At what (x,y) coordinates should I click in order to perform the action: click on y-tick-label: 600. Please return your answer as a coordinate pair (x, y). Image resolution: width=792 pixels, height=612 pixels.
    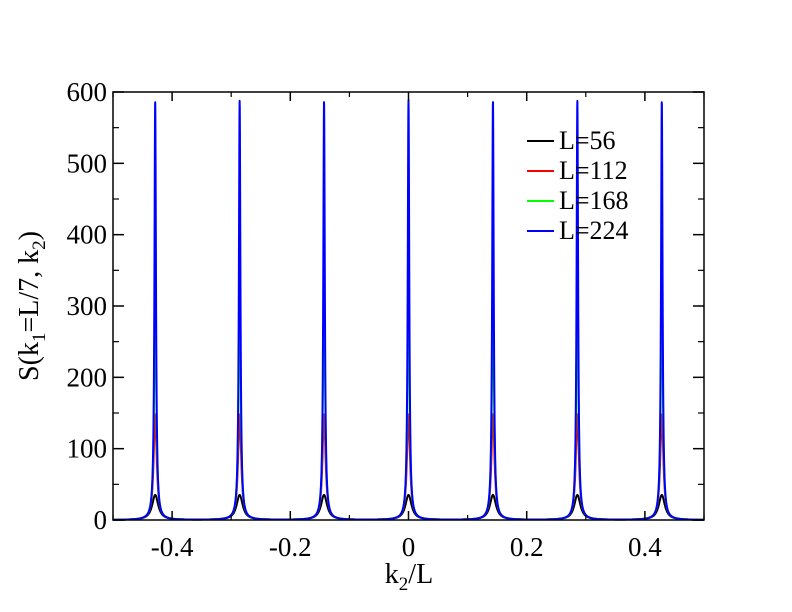
    Looking at the image, I should click on (87, 92).